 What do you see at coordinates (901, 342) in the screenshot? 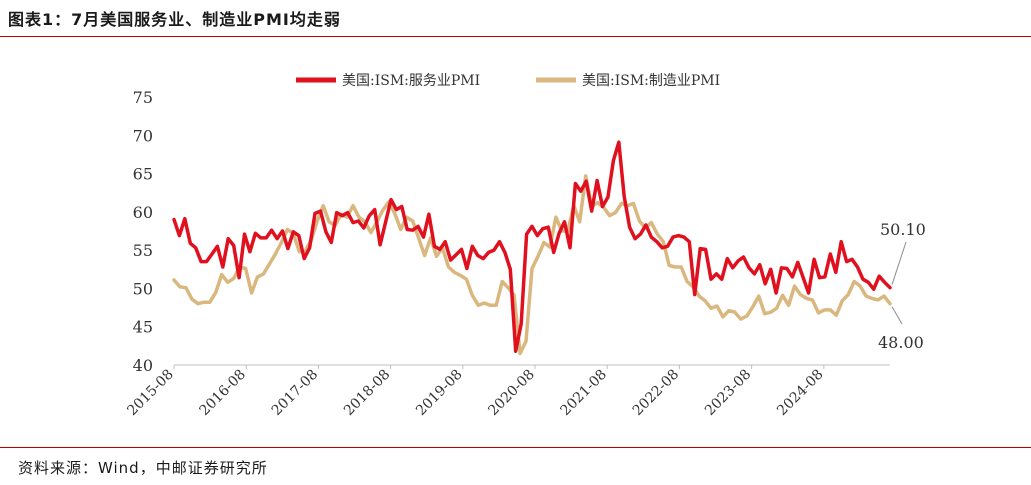
I see `manufacturing-last-value: 48.00` at bounding box center [901, 342].